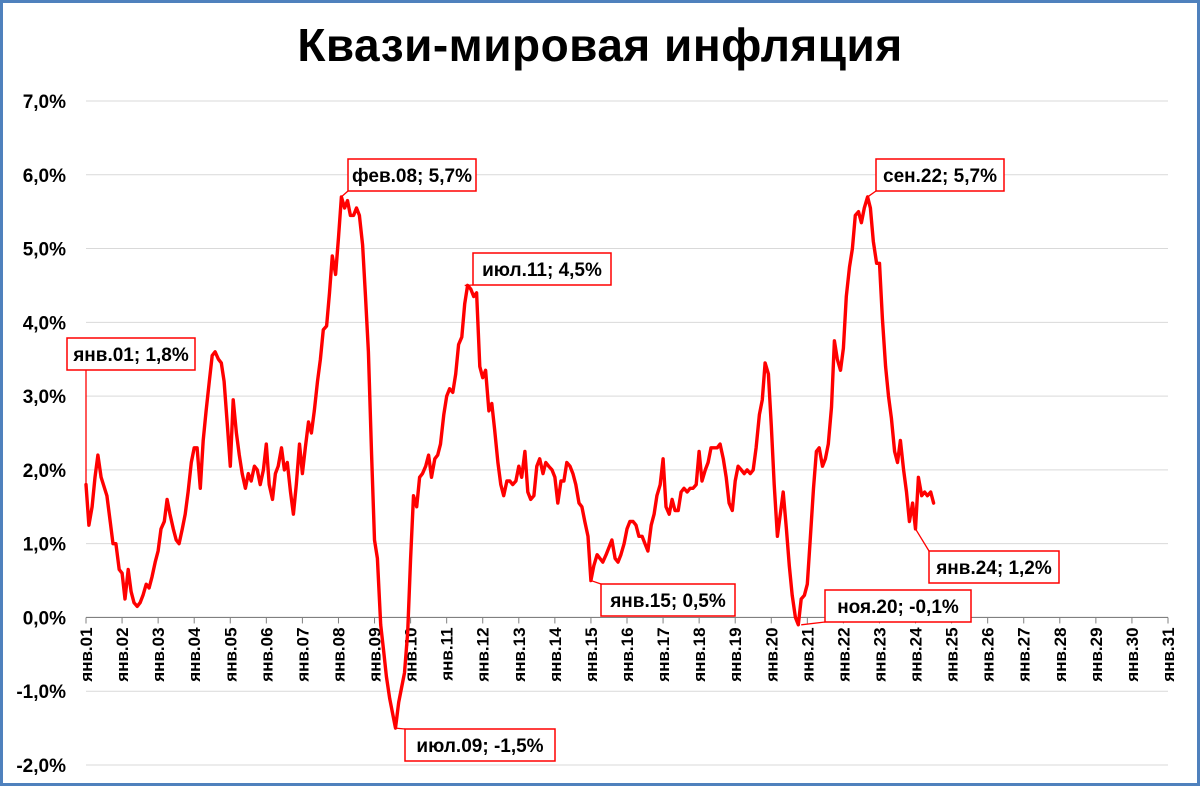  I want to click on callout-label: фев.08; 5,7%, so click(412, 176).